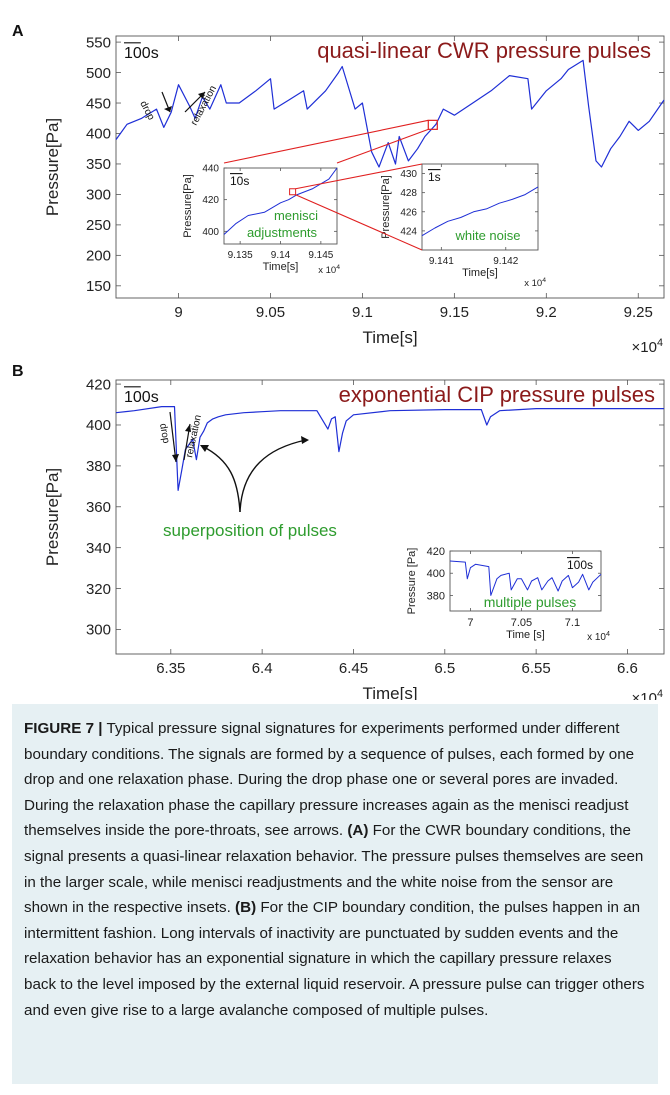 The height and width of the screenshot is (1095, 670). I want to click on y-tick-label: 424, so click(408, 231).